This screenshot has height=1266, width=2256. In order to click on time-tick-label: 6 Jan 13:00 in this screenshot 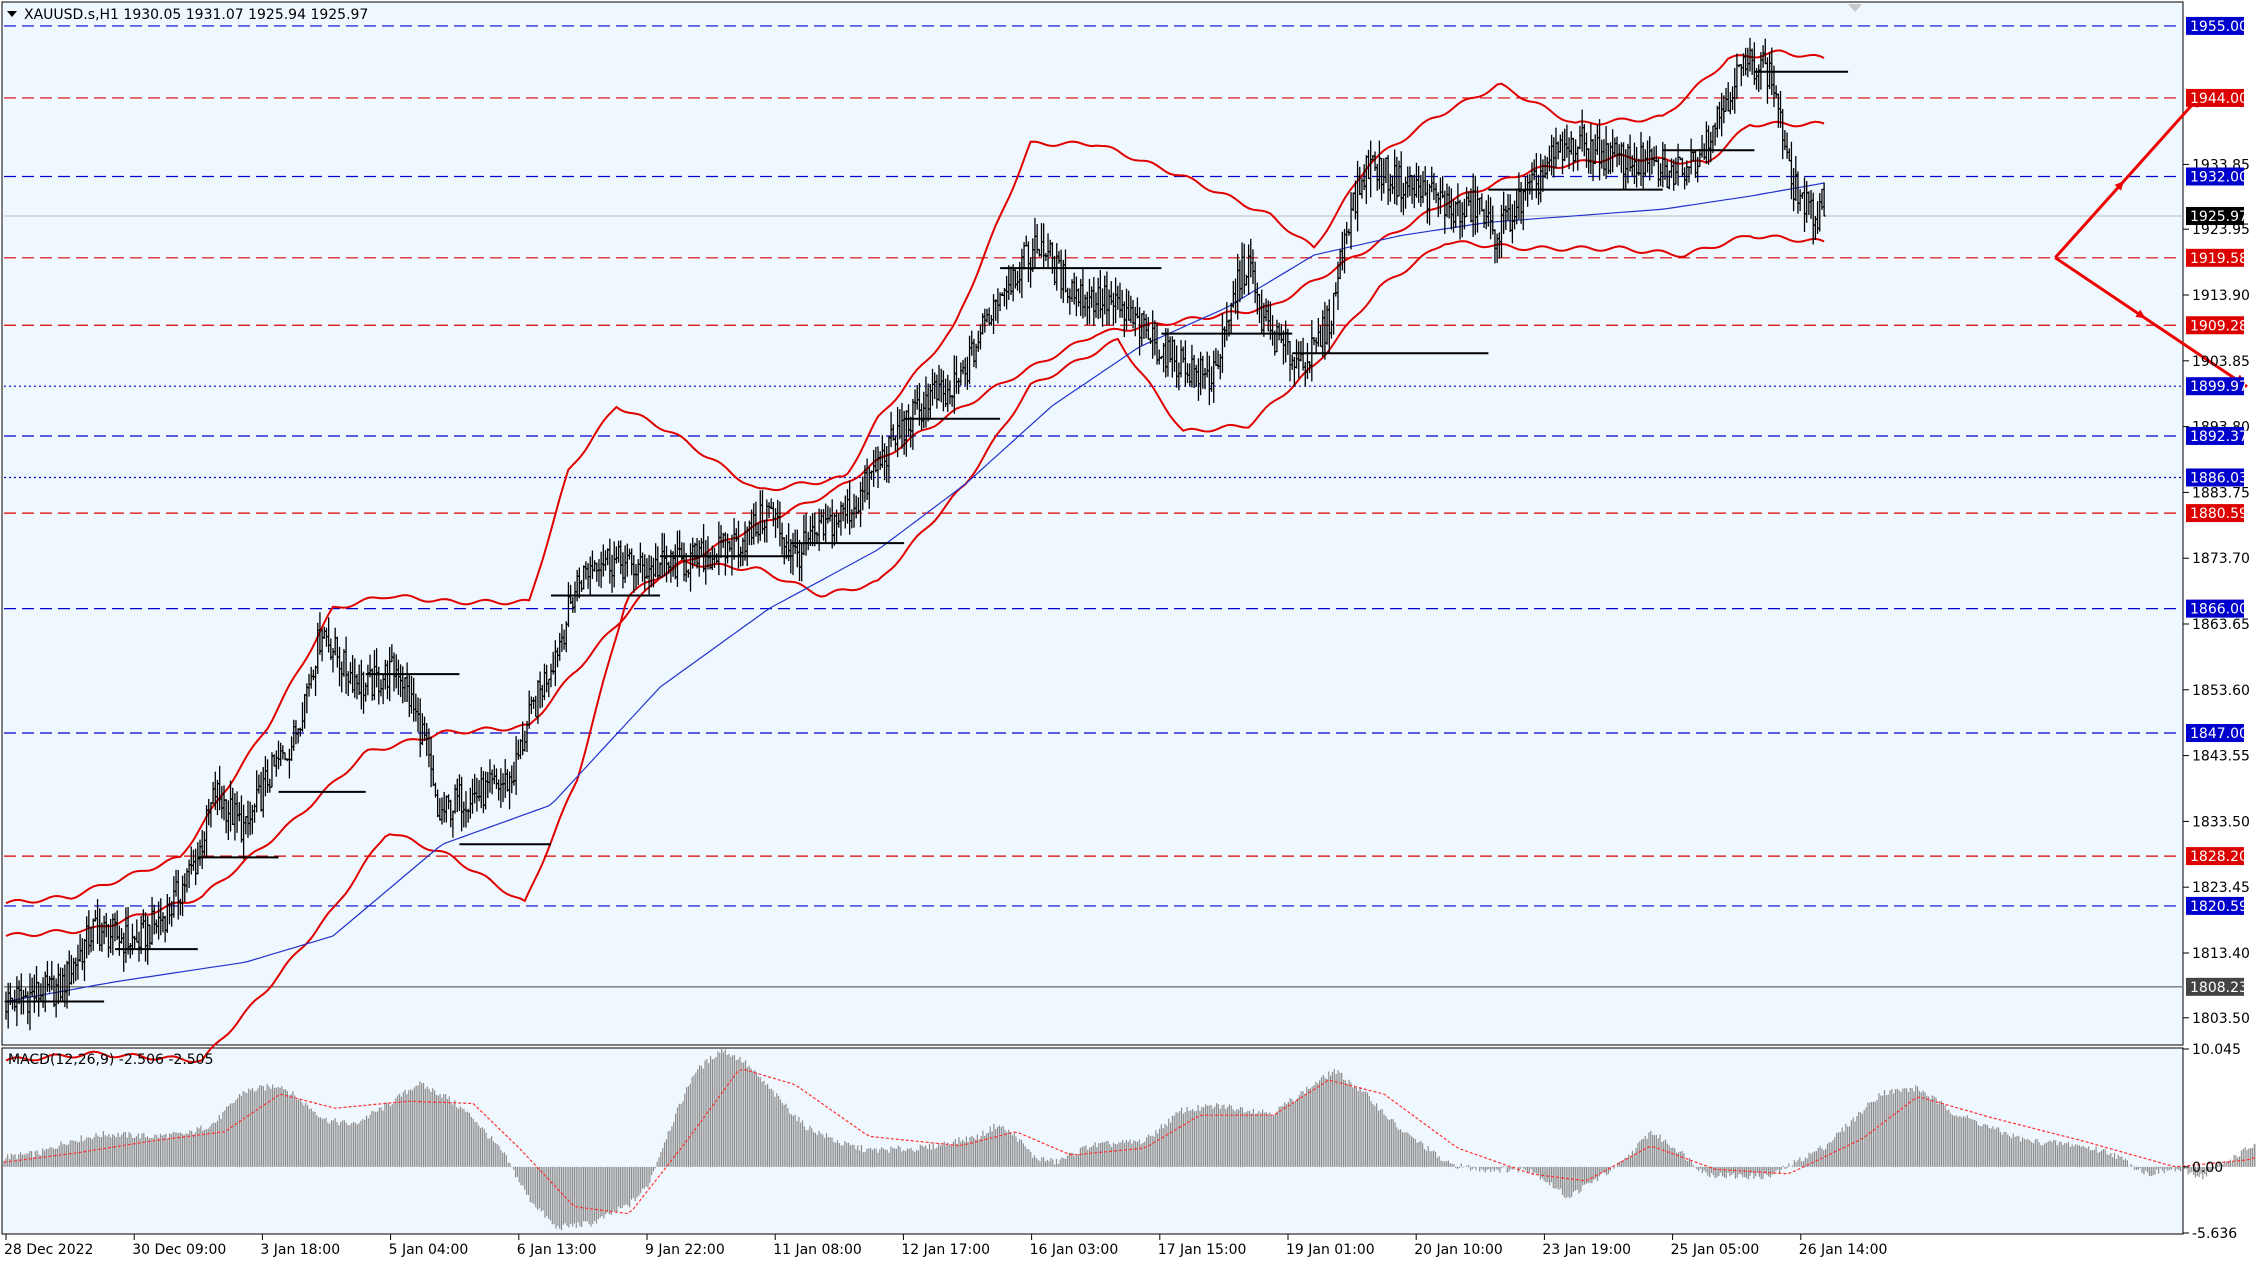, I will do `click(557, 1250)`.